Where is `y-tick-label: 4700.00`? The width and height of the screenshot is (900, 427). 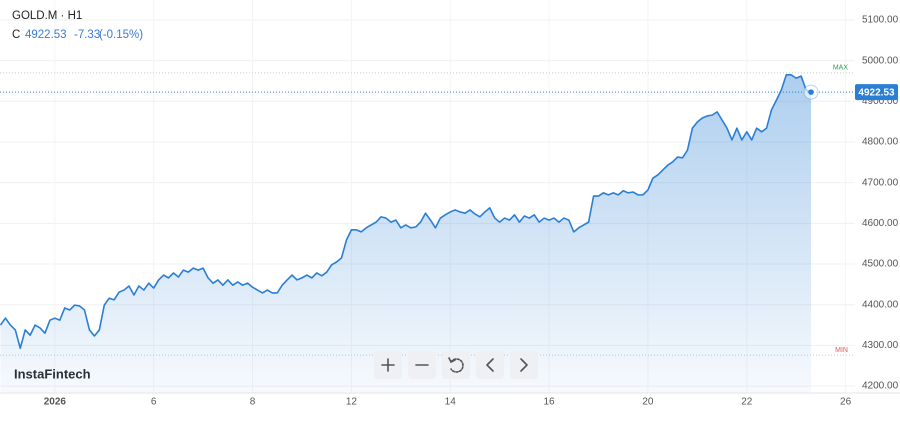 y-tick-label: 4700.00 is located at coordinates (880, 182).